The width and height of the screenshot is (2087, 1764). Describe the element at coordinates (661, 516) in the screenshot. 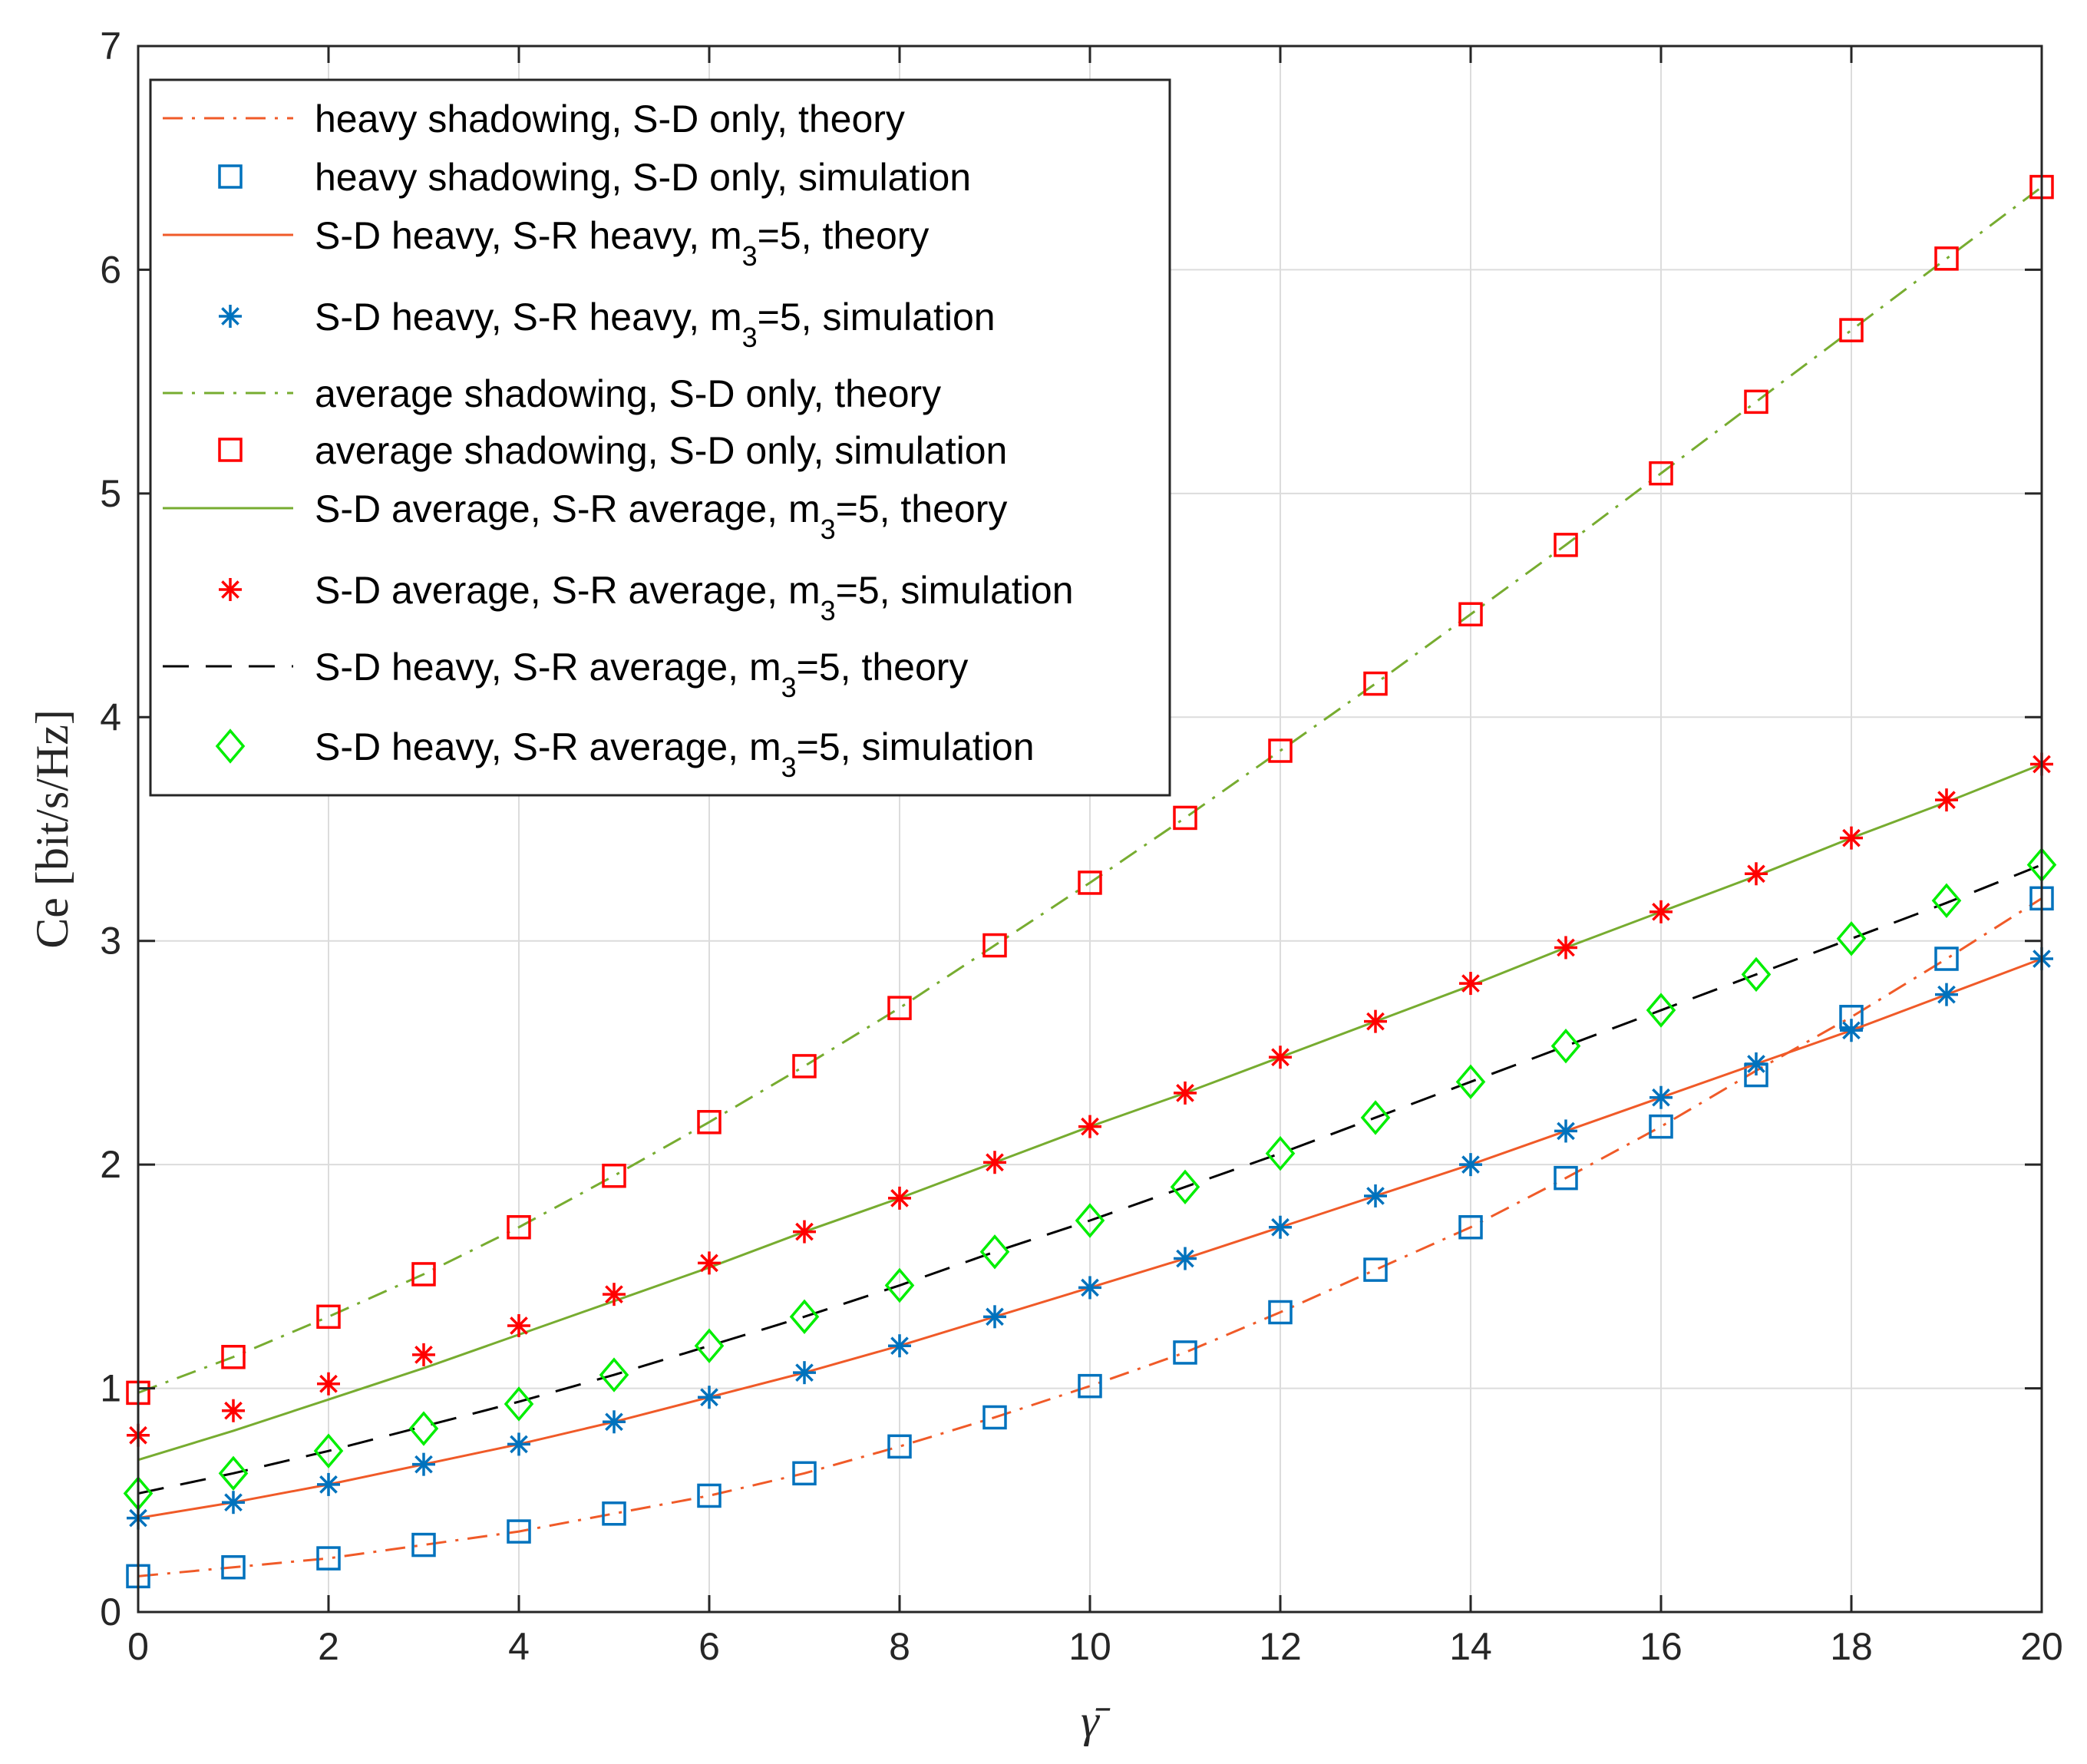

I see `legend-label: S-D average, S-R average, m3=5, theory` at that location.